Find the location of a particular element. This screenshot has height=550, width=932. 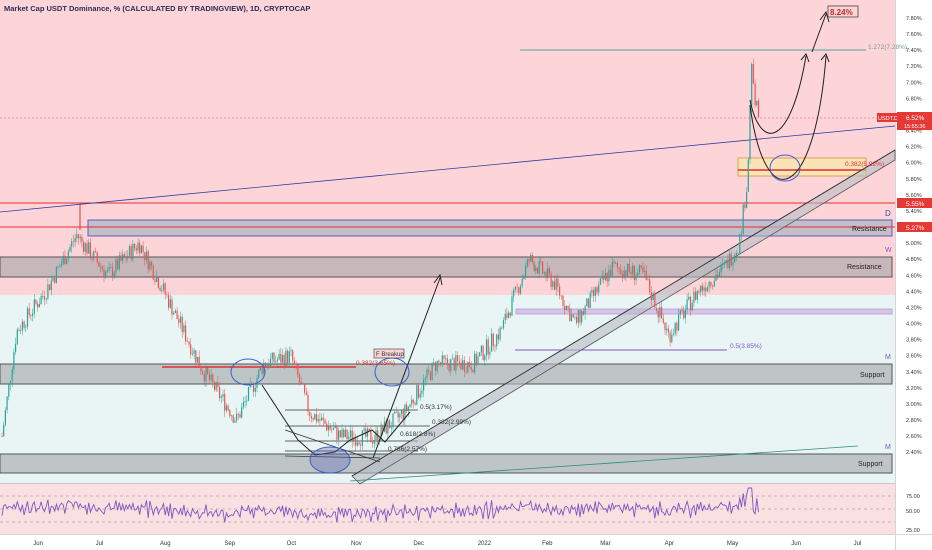

resistance-zone-upper is located at coordinates (490, 228).